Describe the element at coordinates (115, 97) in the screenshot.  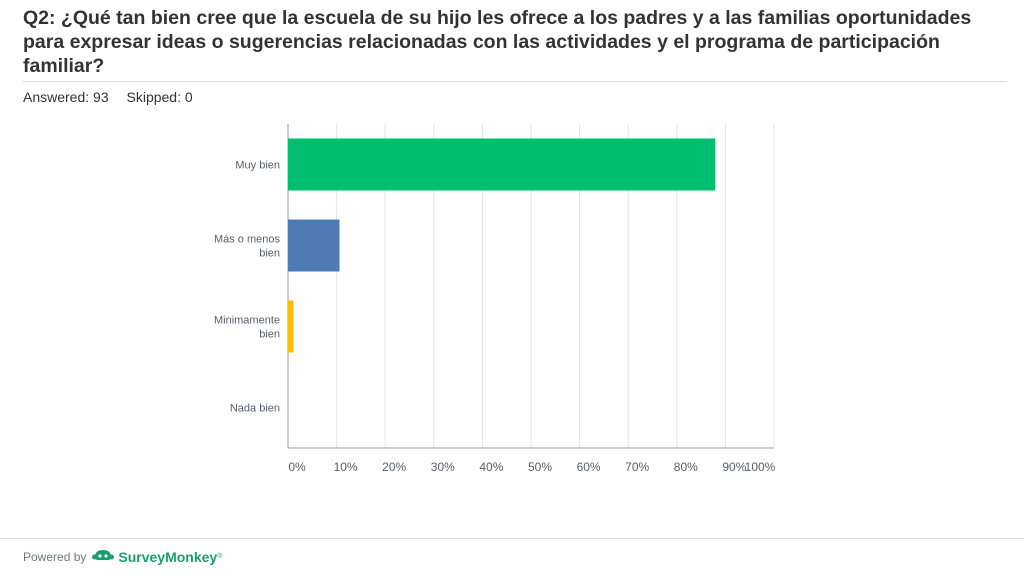
I see `response-stats: Answered: 93 Skipped: 0` at that location.